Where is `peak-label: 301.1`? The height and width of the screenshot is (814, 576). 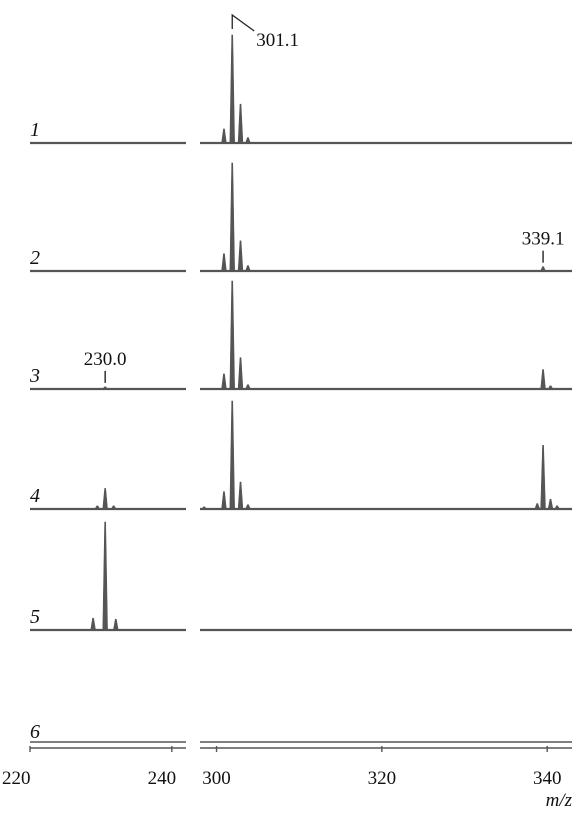 peak-label: 301.1 is located at coordinates (277, 40).